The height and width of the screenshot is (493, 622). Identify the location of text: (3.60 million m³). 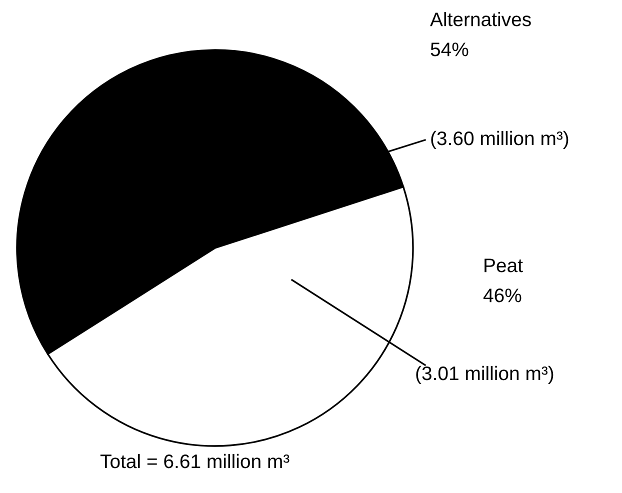
(499, 140).